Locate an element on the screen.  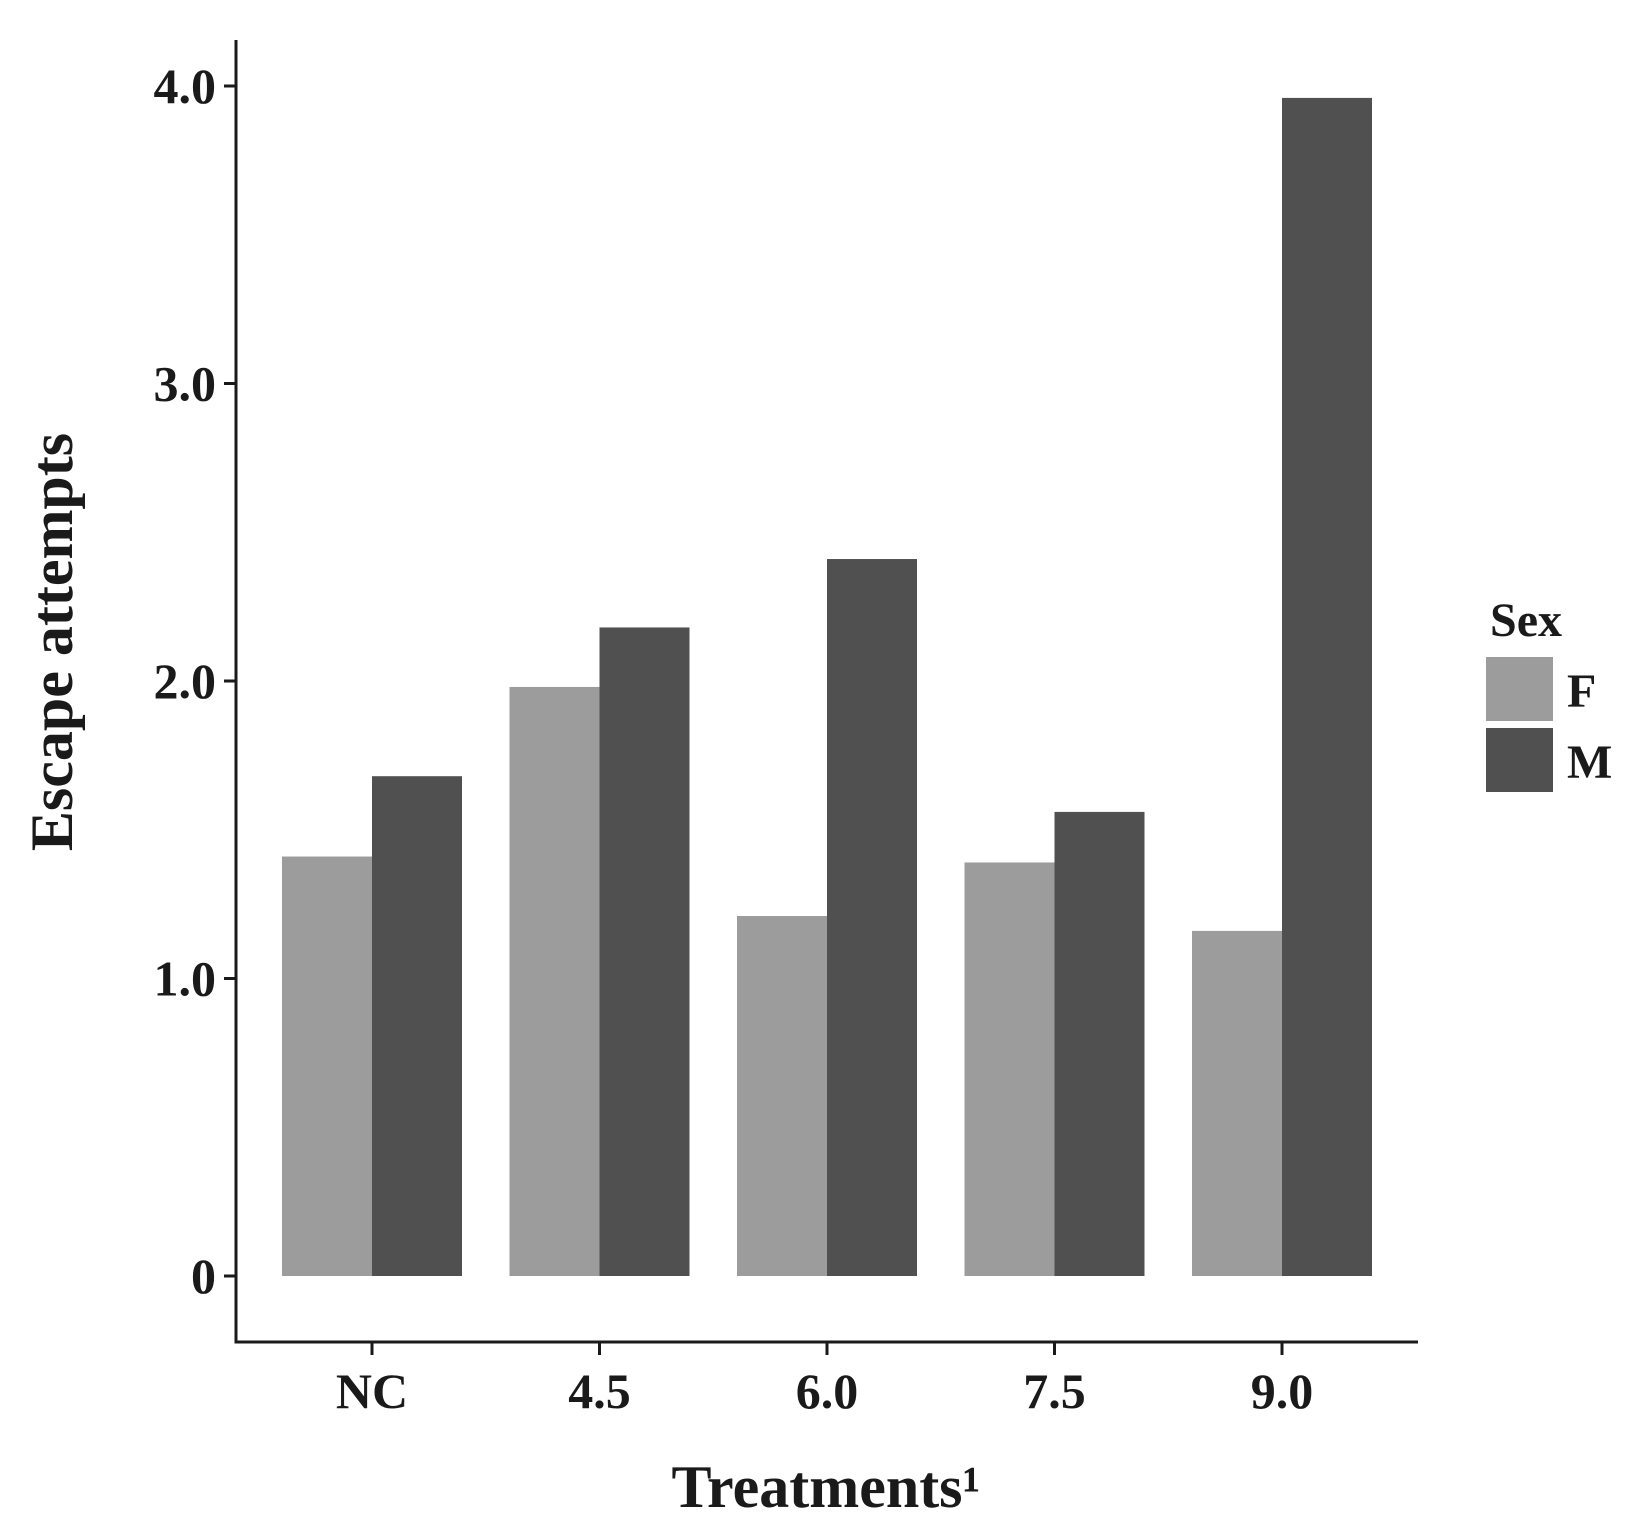
legend: Sex F M is located at coordinates (1549, 693).